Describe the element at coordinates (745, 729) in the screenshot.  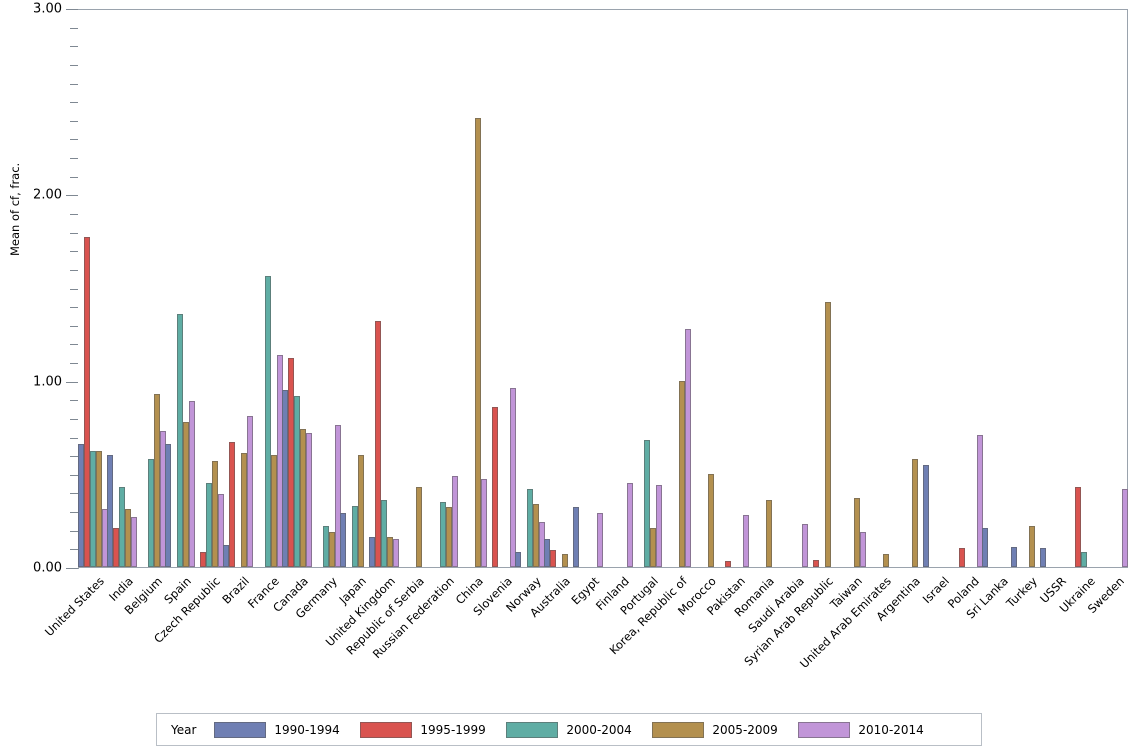
I see `legend-item-label: 2005-2009` at that location.